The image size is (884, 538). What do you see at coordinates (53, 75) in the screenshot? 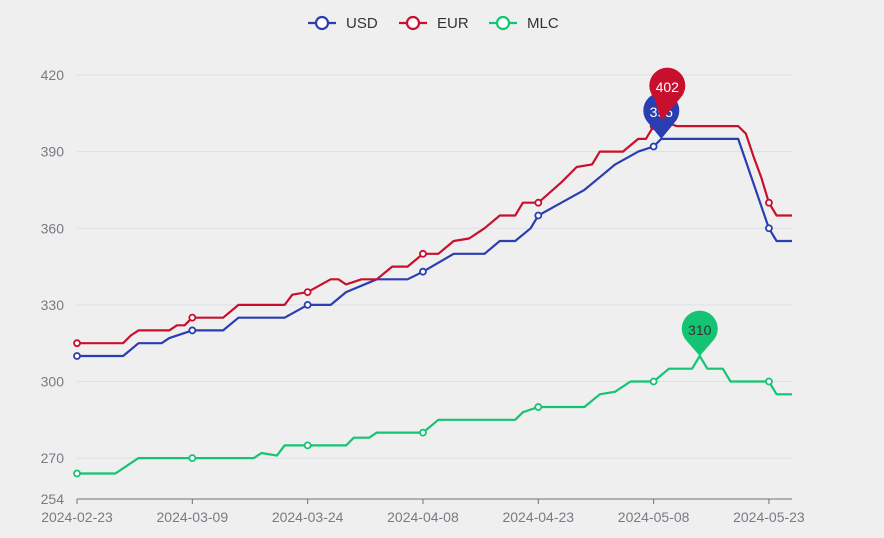
I see `y-tick-label: 420` at bounding box center [53, 75].